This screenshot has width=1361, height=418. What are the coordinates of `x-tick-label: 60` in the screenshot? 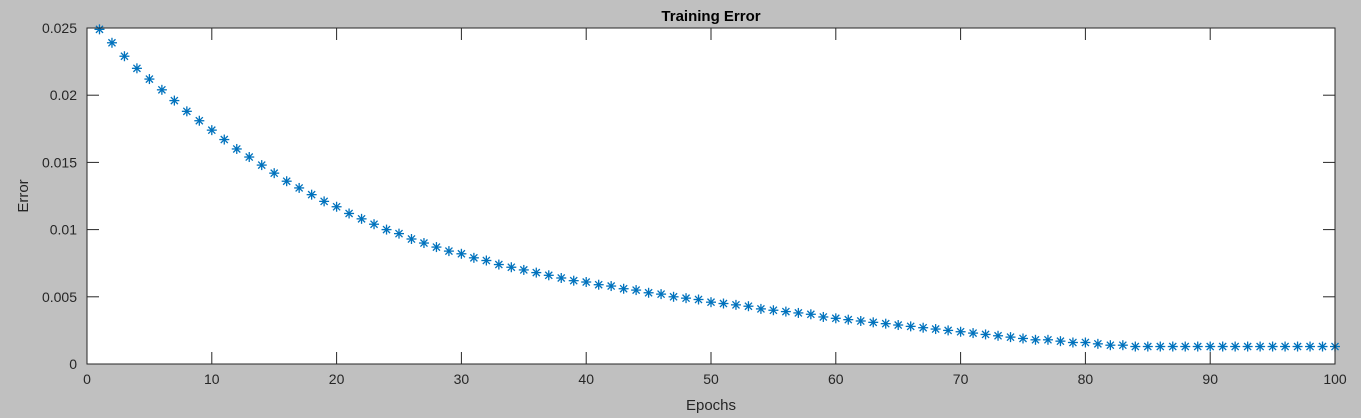 It's located at (836, 379).